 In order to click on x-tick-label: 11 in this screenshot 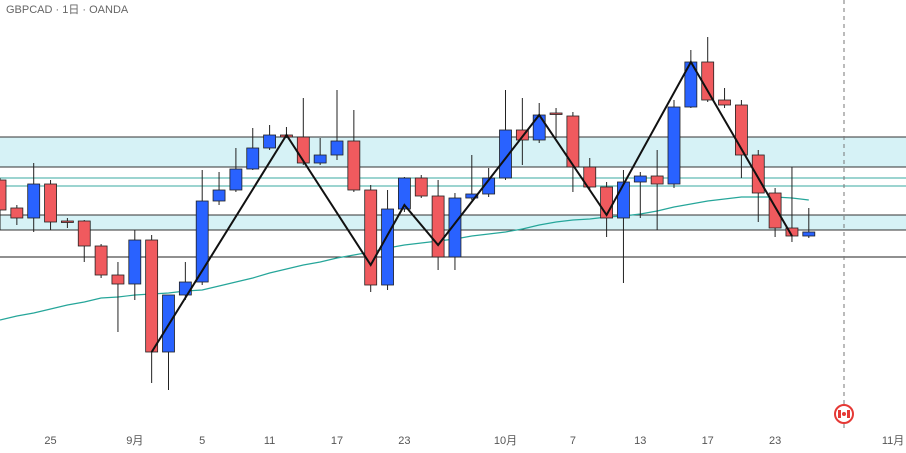, I will do `click(269, 441)`.